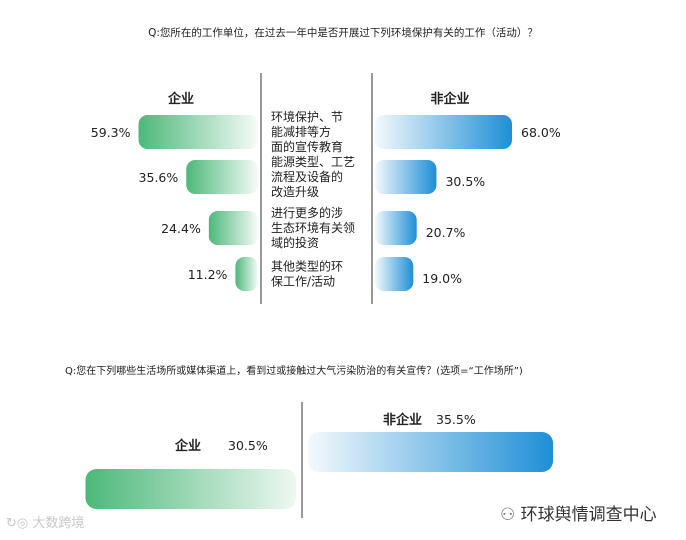 This screenshot has width=686, height=540. What do you see at coordinates (295, 242) in the screenshot?
I see `category-3-line-3: 域的投资` at bounding box center [295, 242].